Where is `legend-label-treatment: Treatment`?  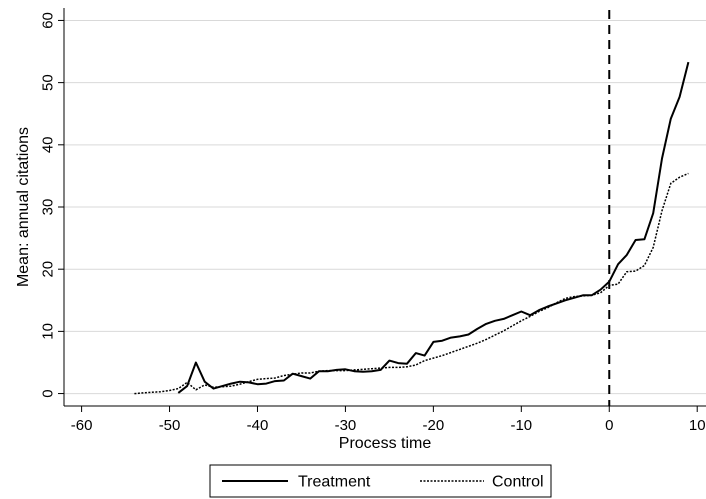 legend-label-treatment: Treatment is located at coordinates (334, 482).